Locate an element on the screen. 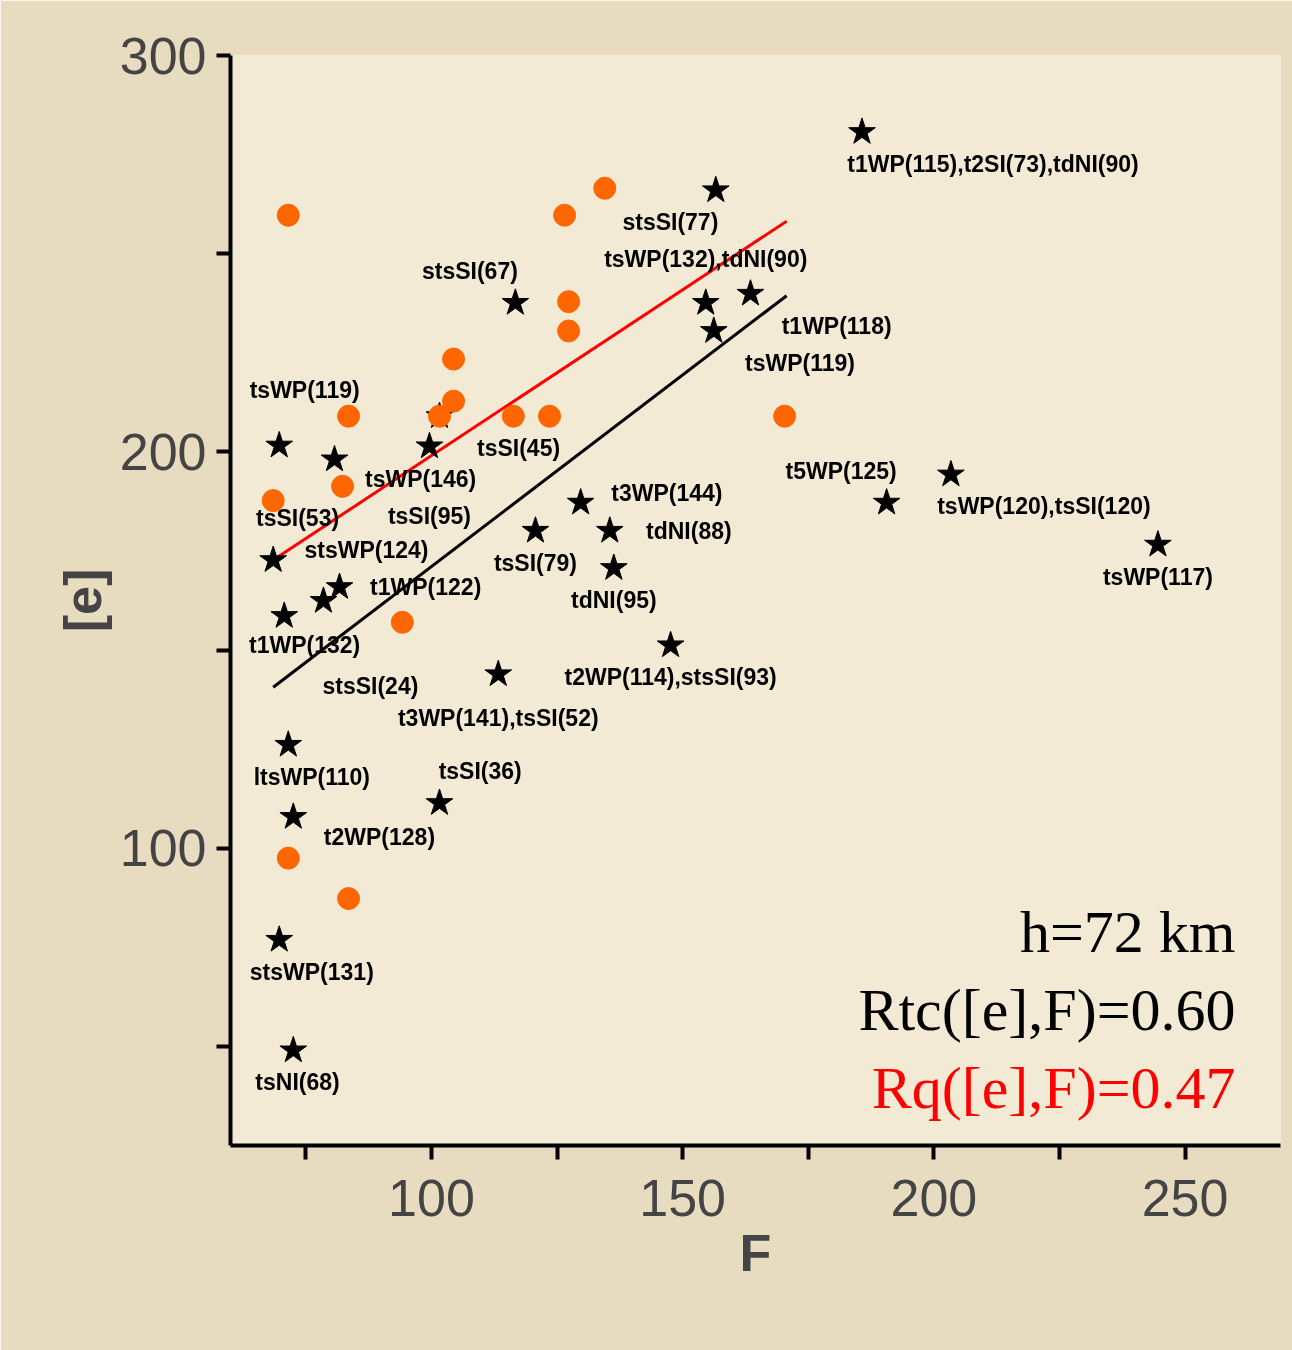 The height and width of the screenshot is (1350, 1292). data-label: t3WP(141),tsSI(52) is located at coordinates (498, 718).